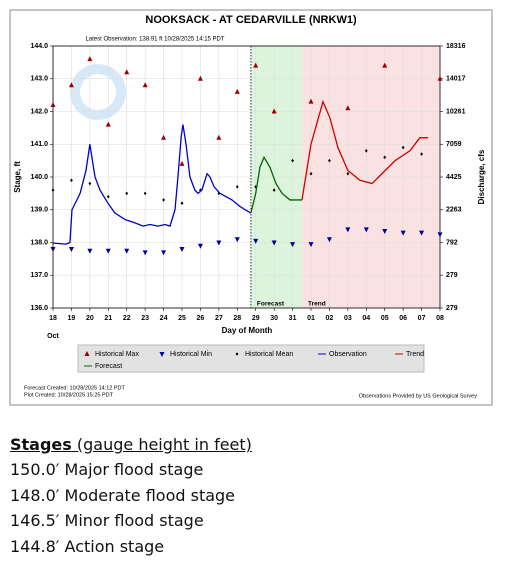  I want to click on legend-label: Historical Mean, so click(269, 354).